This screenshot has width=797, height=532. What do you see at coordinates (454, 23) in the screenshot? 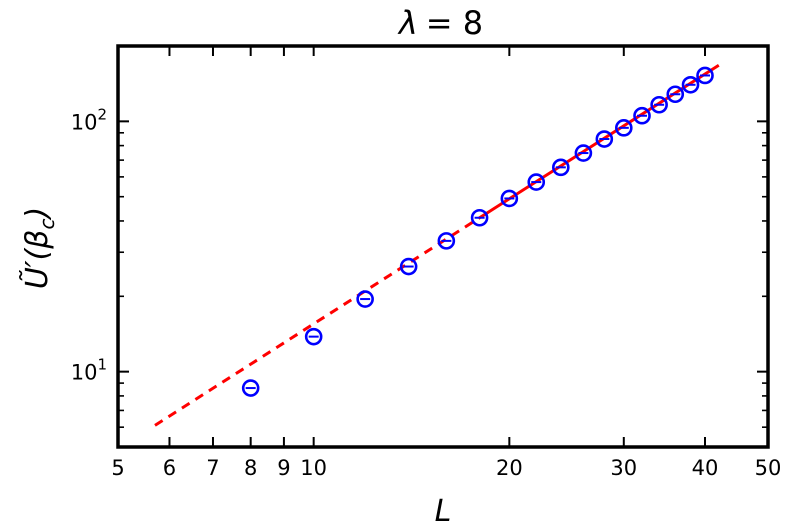
I see `chart-title-rest: = 8` at bounding box center [454, 23].